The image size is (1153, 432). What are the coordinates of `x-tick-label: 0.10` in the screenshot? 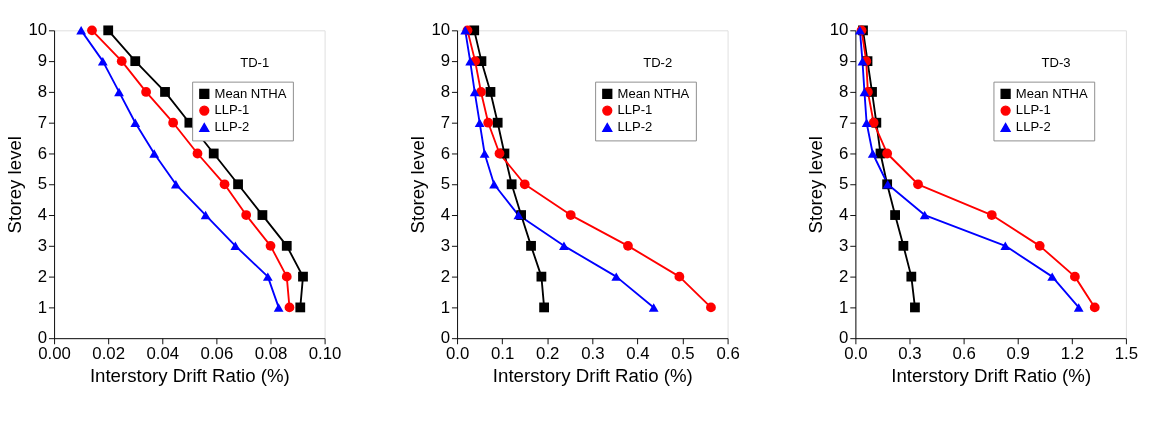 It's located at (325, 354).